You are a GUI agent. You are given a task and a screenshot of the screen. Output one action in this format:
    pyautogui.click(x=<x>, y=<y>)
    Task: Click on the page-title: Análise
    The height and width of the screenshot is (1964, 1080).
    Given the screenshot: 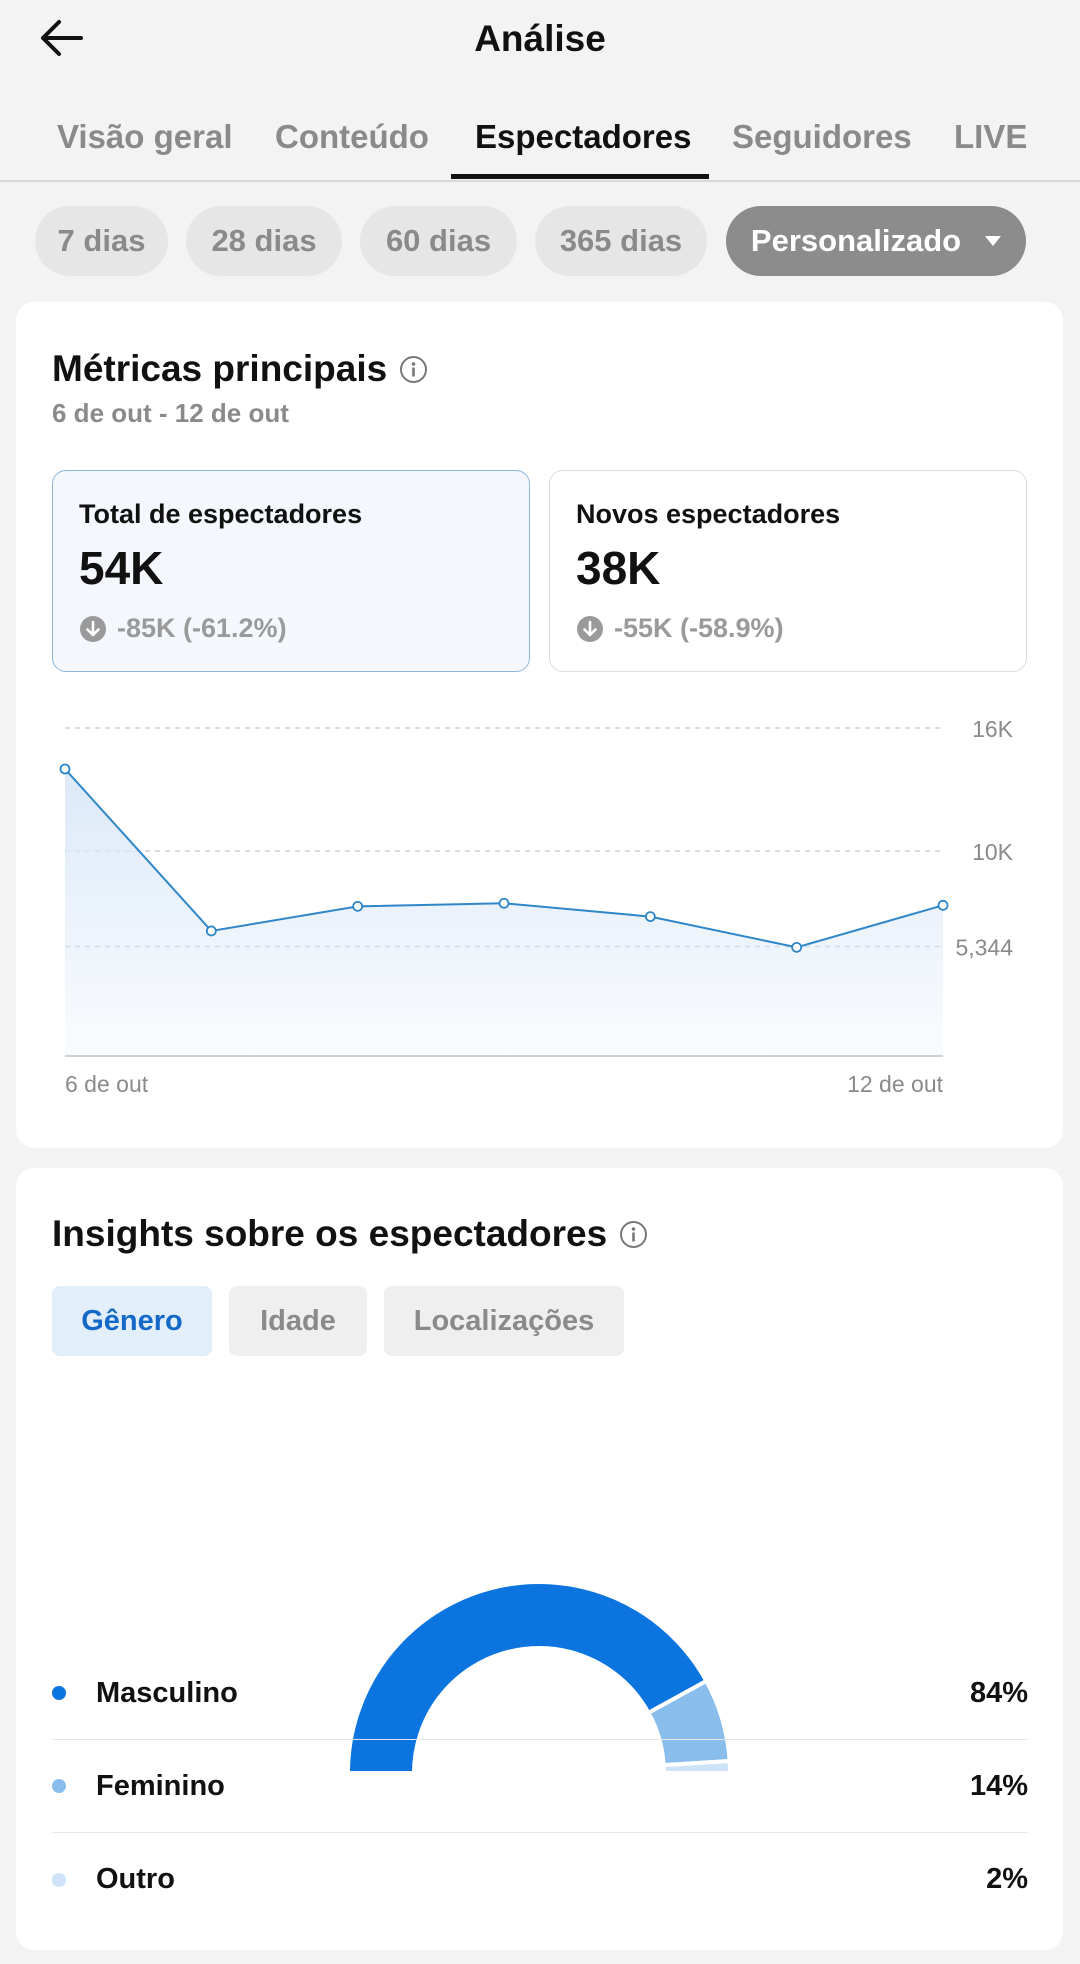 What is the action you would take?
    pyautogui.click(x=540, y=38)
    